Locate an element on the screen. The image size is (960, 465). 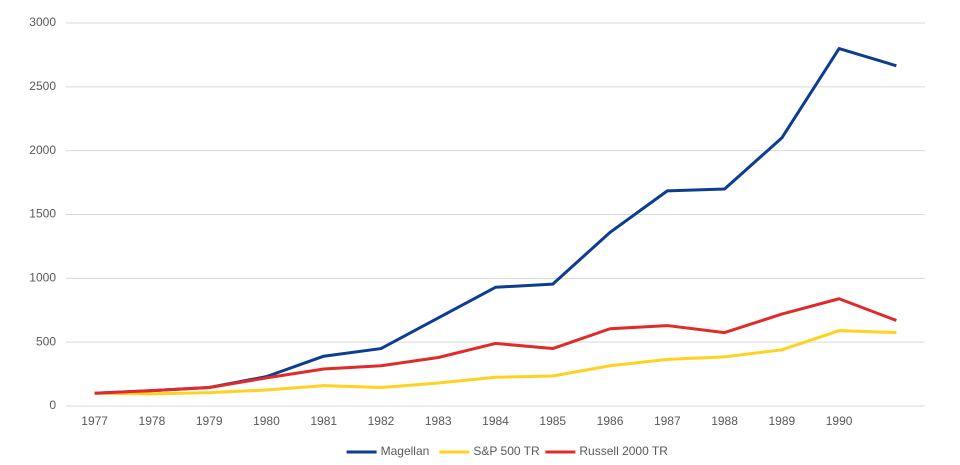
x-tick-label: 1989 is located at coordinates (781, 421).